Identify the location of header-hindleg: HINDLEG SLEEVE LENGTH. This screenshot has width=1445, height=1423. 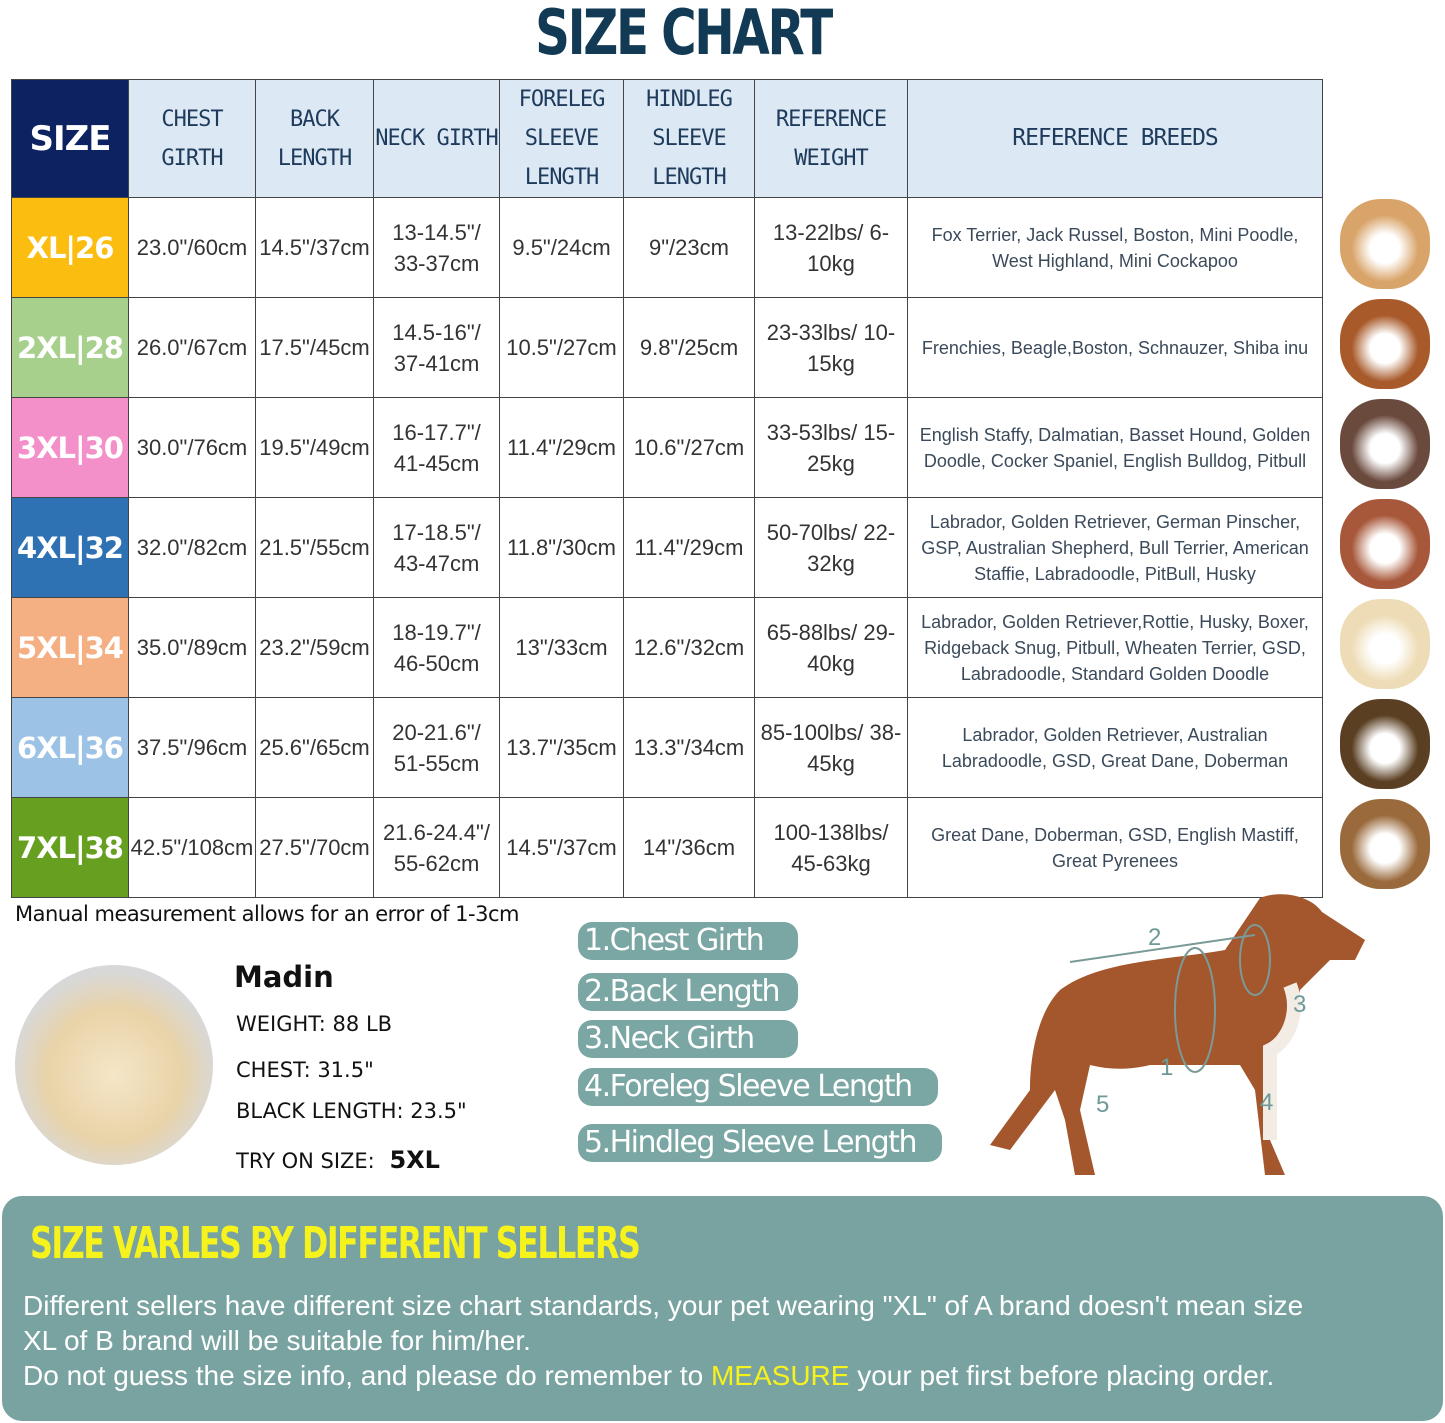
(689, 138).